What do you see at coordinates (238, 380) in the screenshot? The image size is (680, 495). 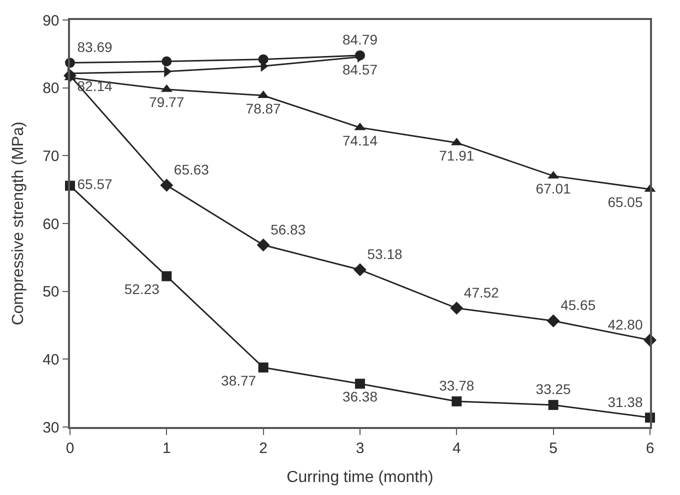 I see `data-label: 38.77` at bounding box center [238, 380].